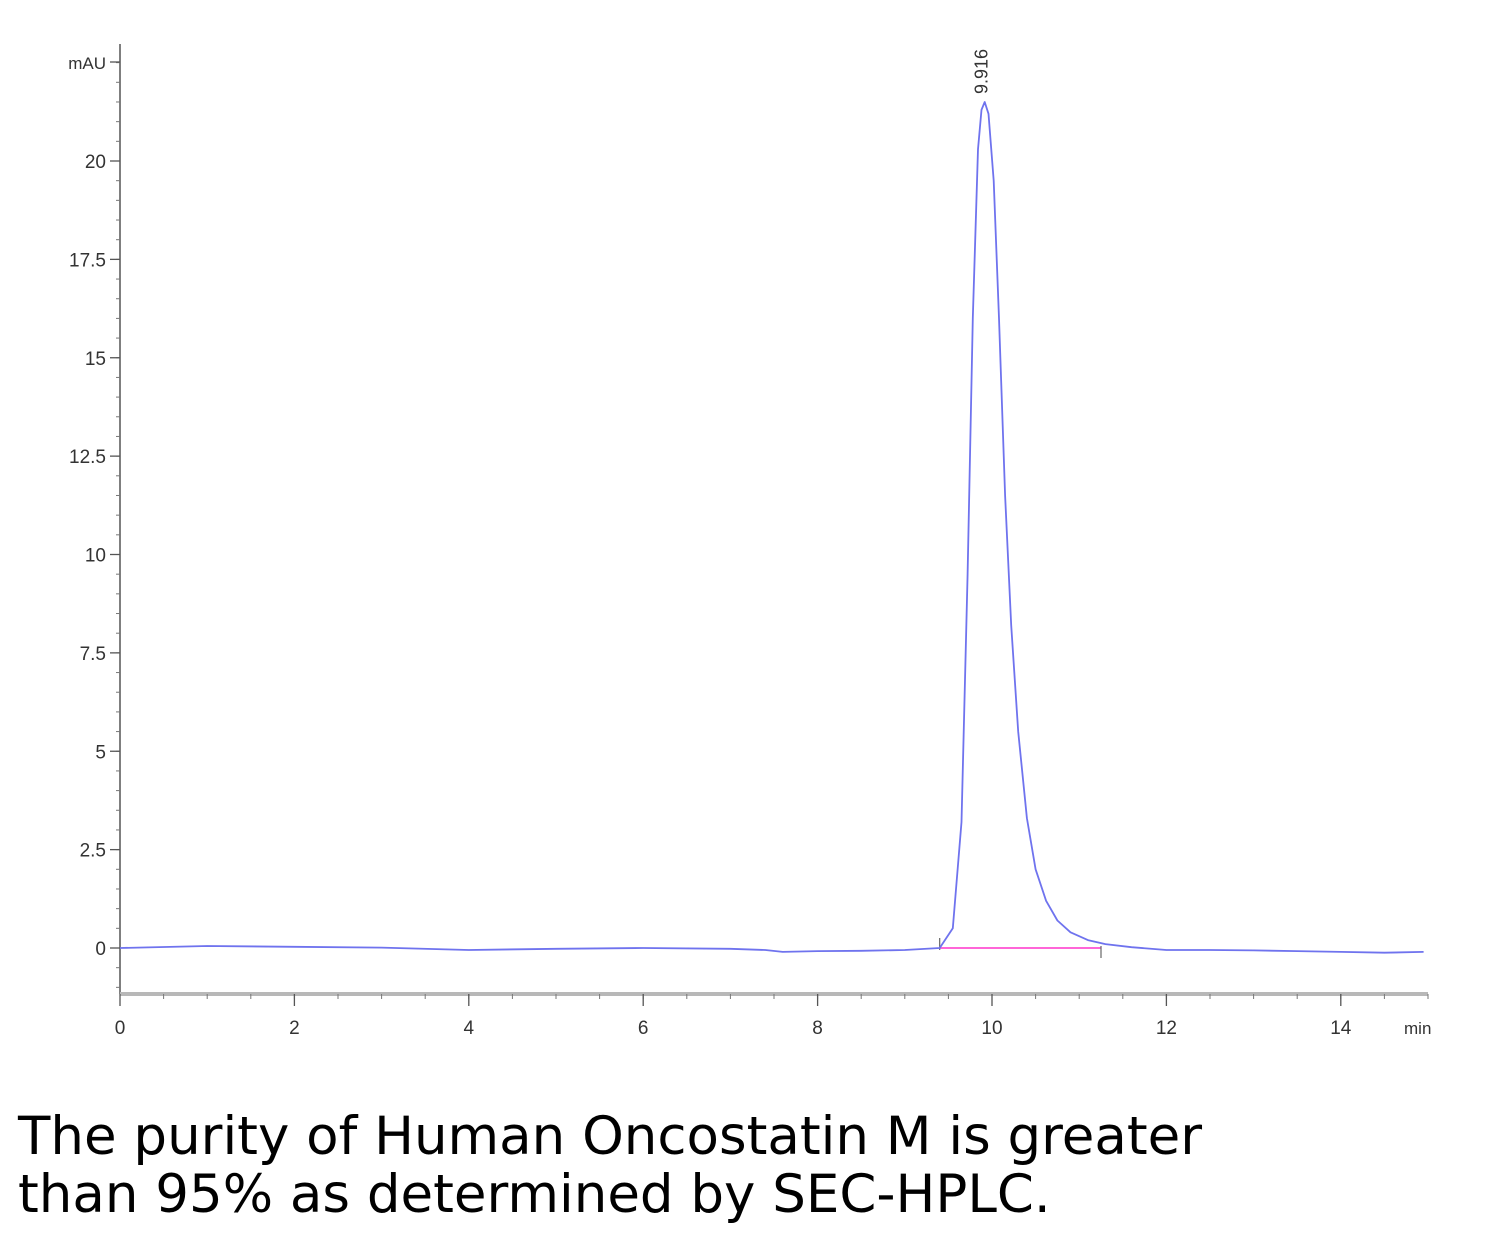  What do you see at coordinates (120, 1028) in the screenshot?
I see `x-tick-label: 0` at bounding box center [120, 1028].